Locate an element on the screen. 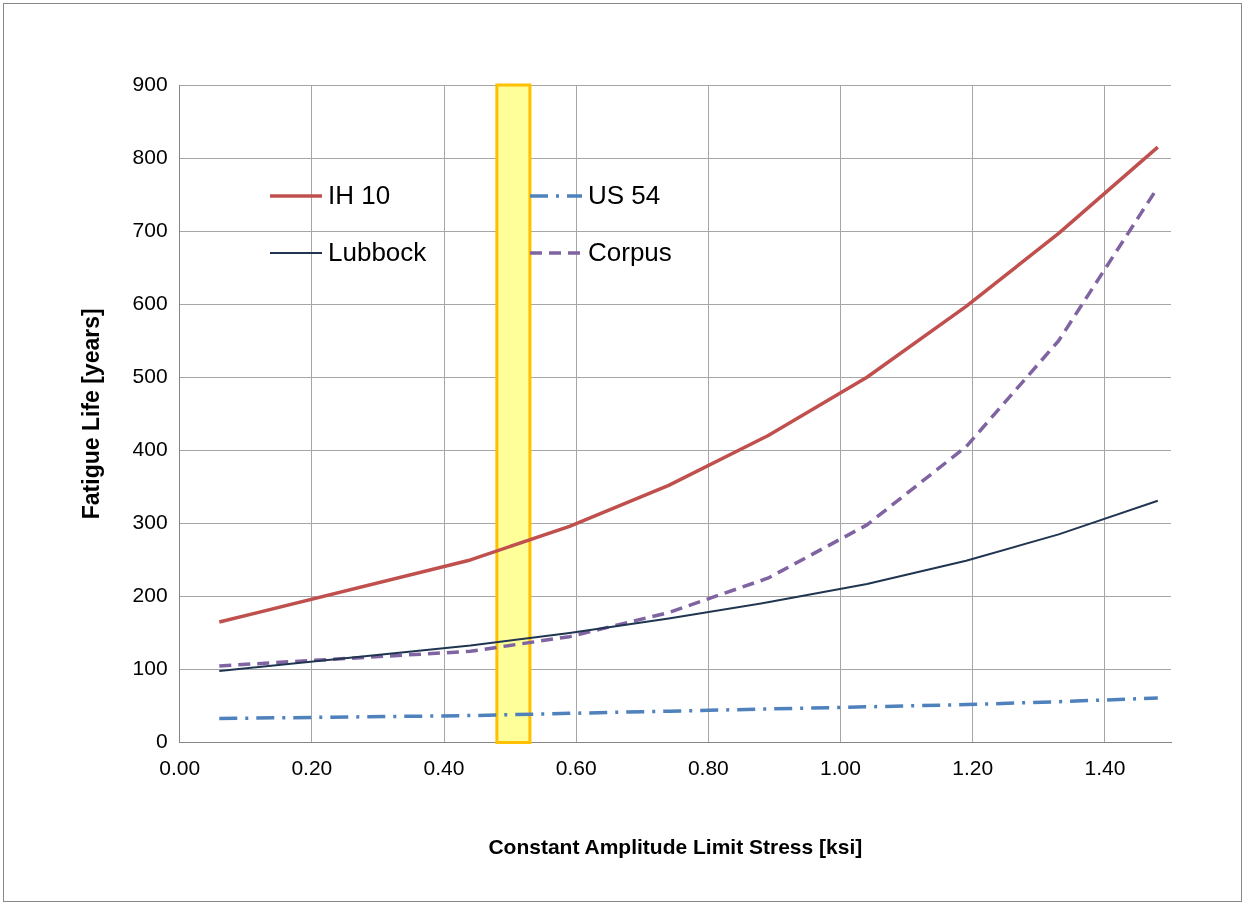 The width and height of the screenshot is (1249, 909). x-tick-label: 1.00 is located at coordinates (840, 767).